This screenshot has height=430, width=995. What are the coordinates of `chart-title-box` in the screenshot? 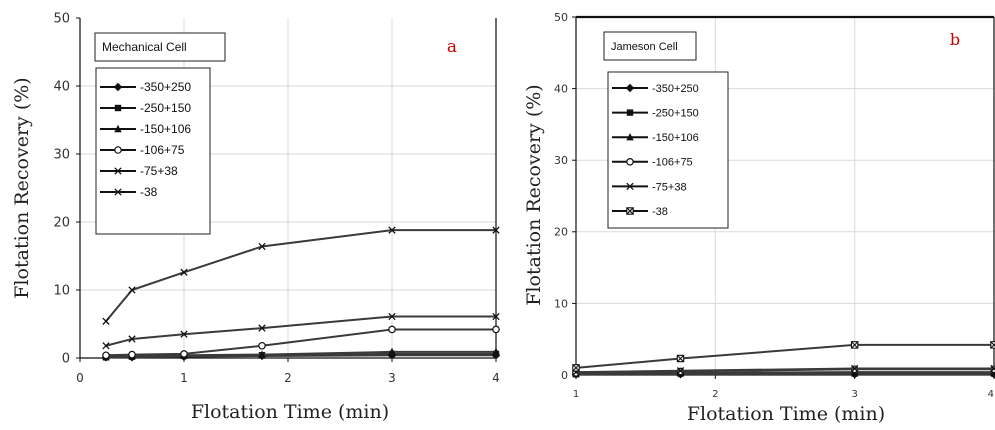 It's located at (160, 47).